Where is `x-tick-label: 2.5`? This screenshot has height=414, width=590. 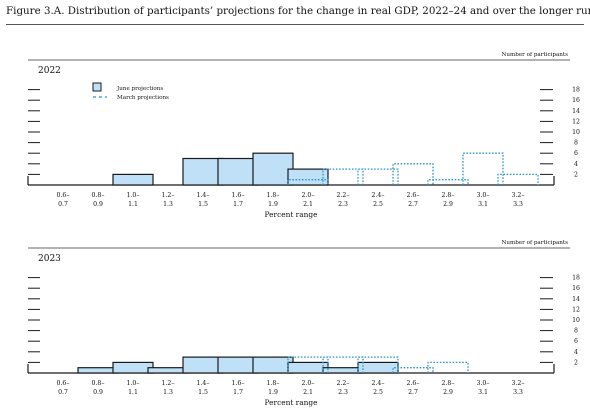
x-tick-label: 2.5 is located at coordinates (378, 392).